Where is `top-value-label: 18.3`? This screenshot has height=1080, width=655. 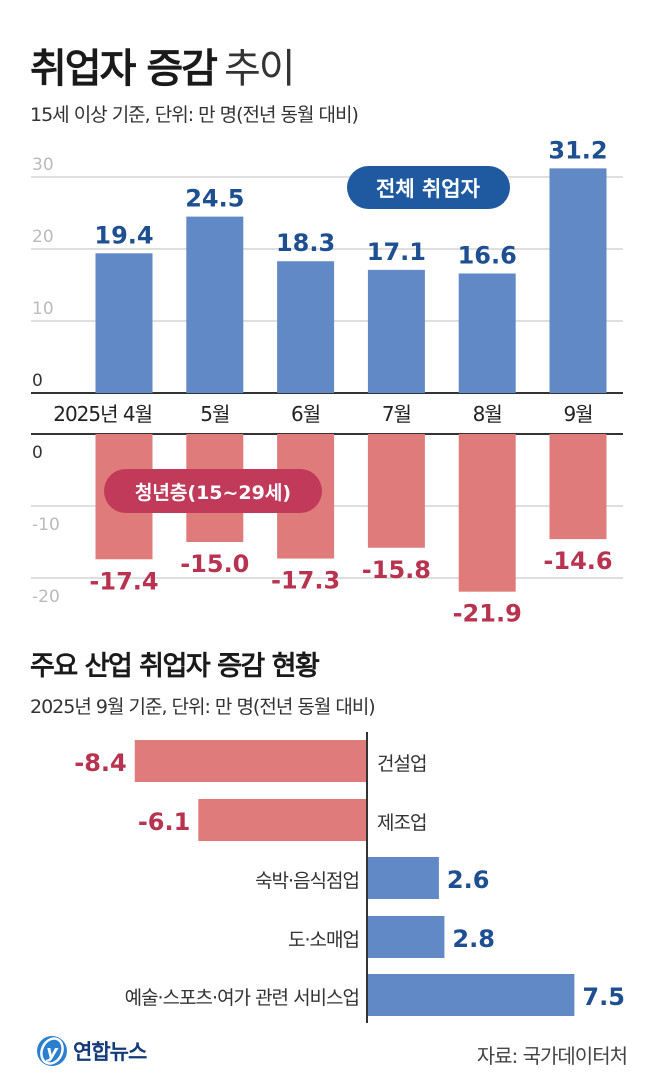 top-value-label: 18.3 is located at coordinates (305, 243).